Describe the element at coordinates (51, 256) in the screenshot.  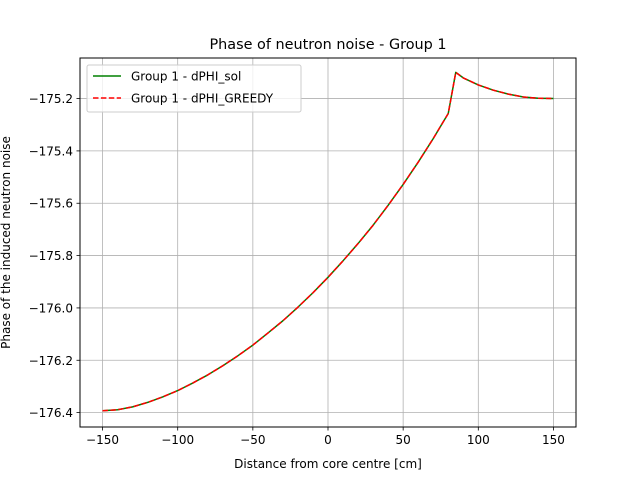
I see `y-tick-label: −175.8` at that location.